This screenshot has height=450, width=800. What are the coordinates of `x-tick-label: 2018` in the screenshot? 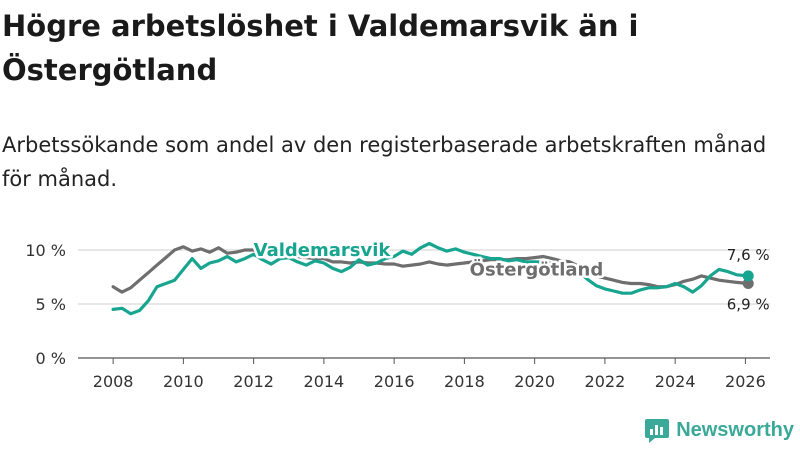 It's located at (464, 381).